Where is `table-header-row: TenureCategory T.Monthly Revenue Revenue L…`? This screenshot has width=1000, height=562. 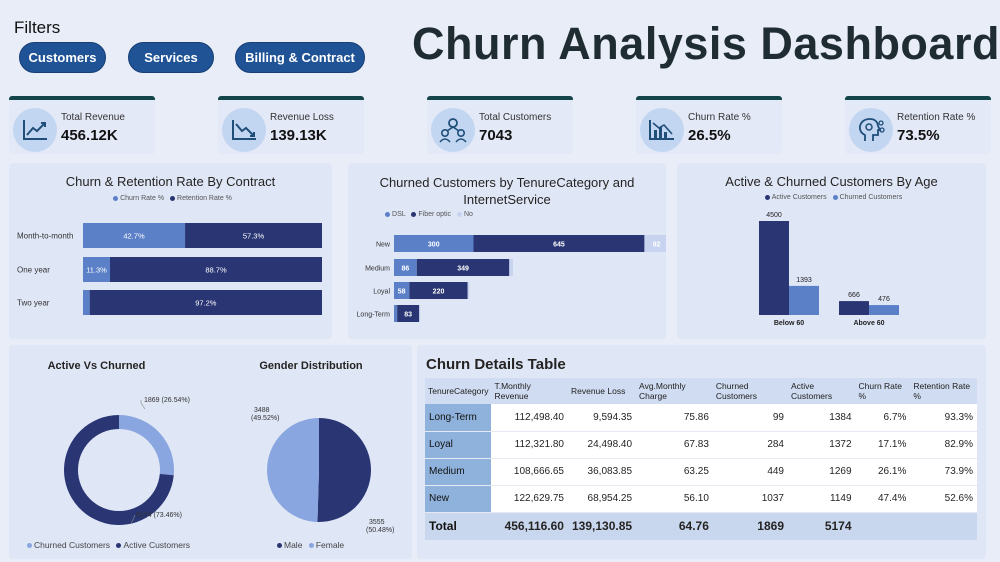 table-header-row: TenureCategory T.Monthly Revenue Revenue L… is located at coordinates (701, 391).